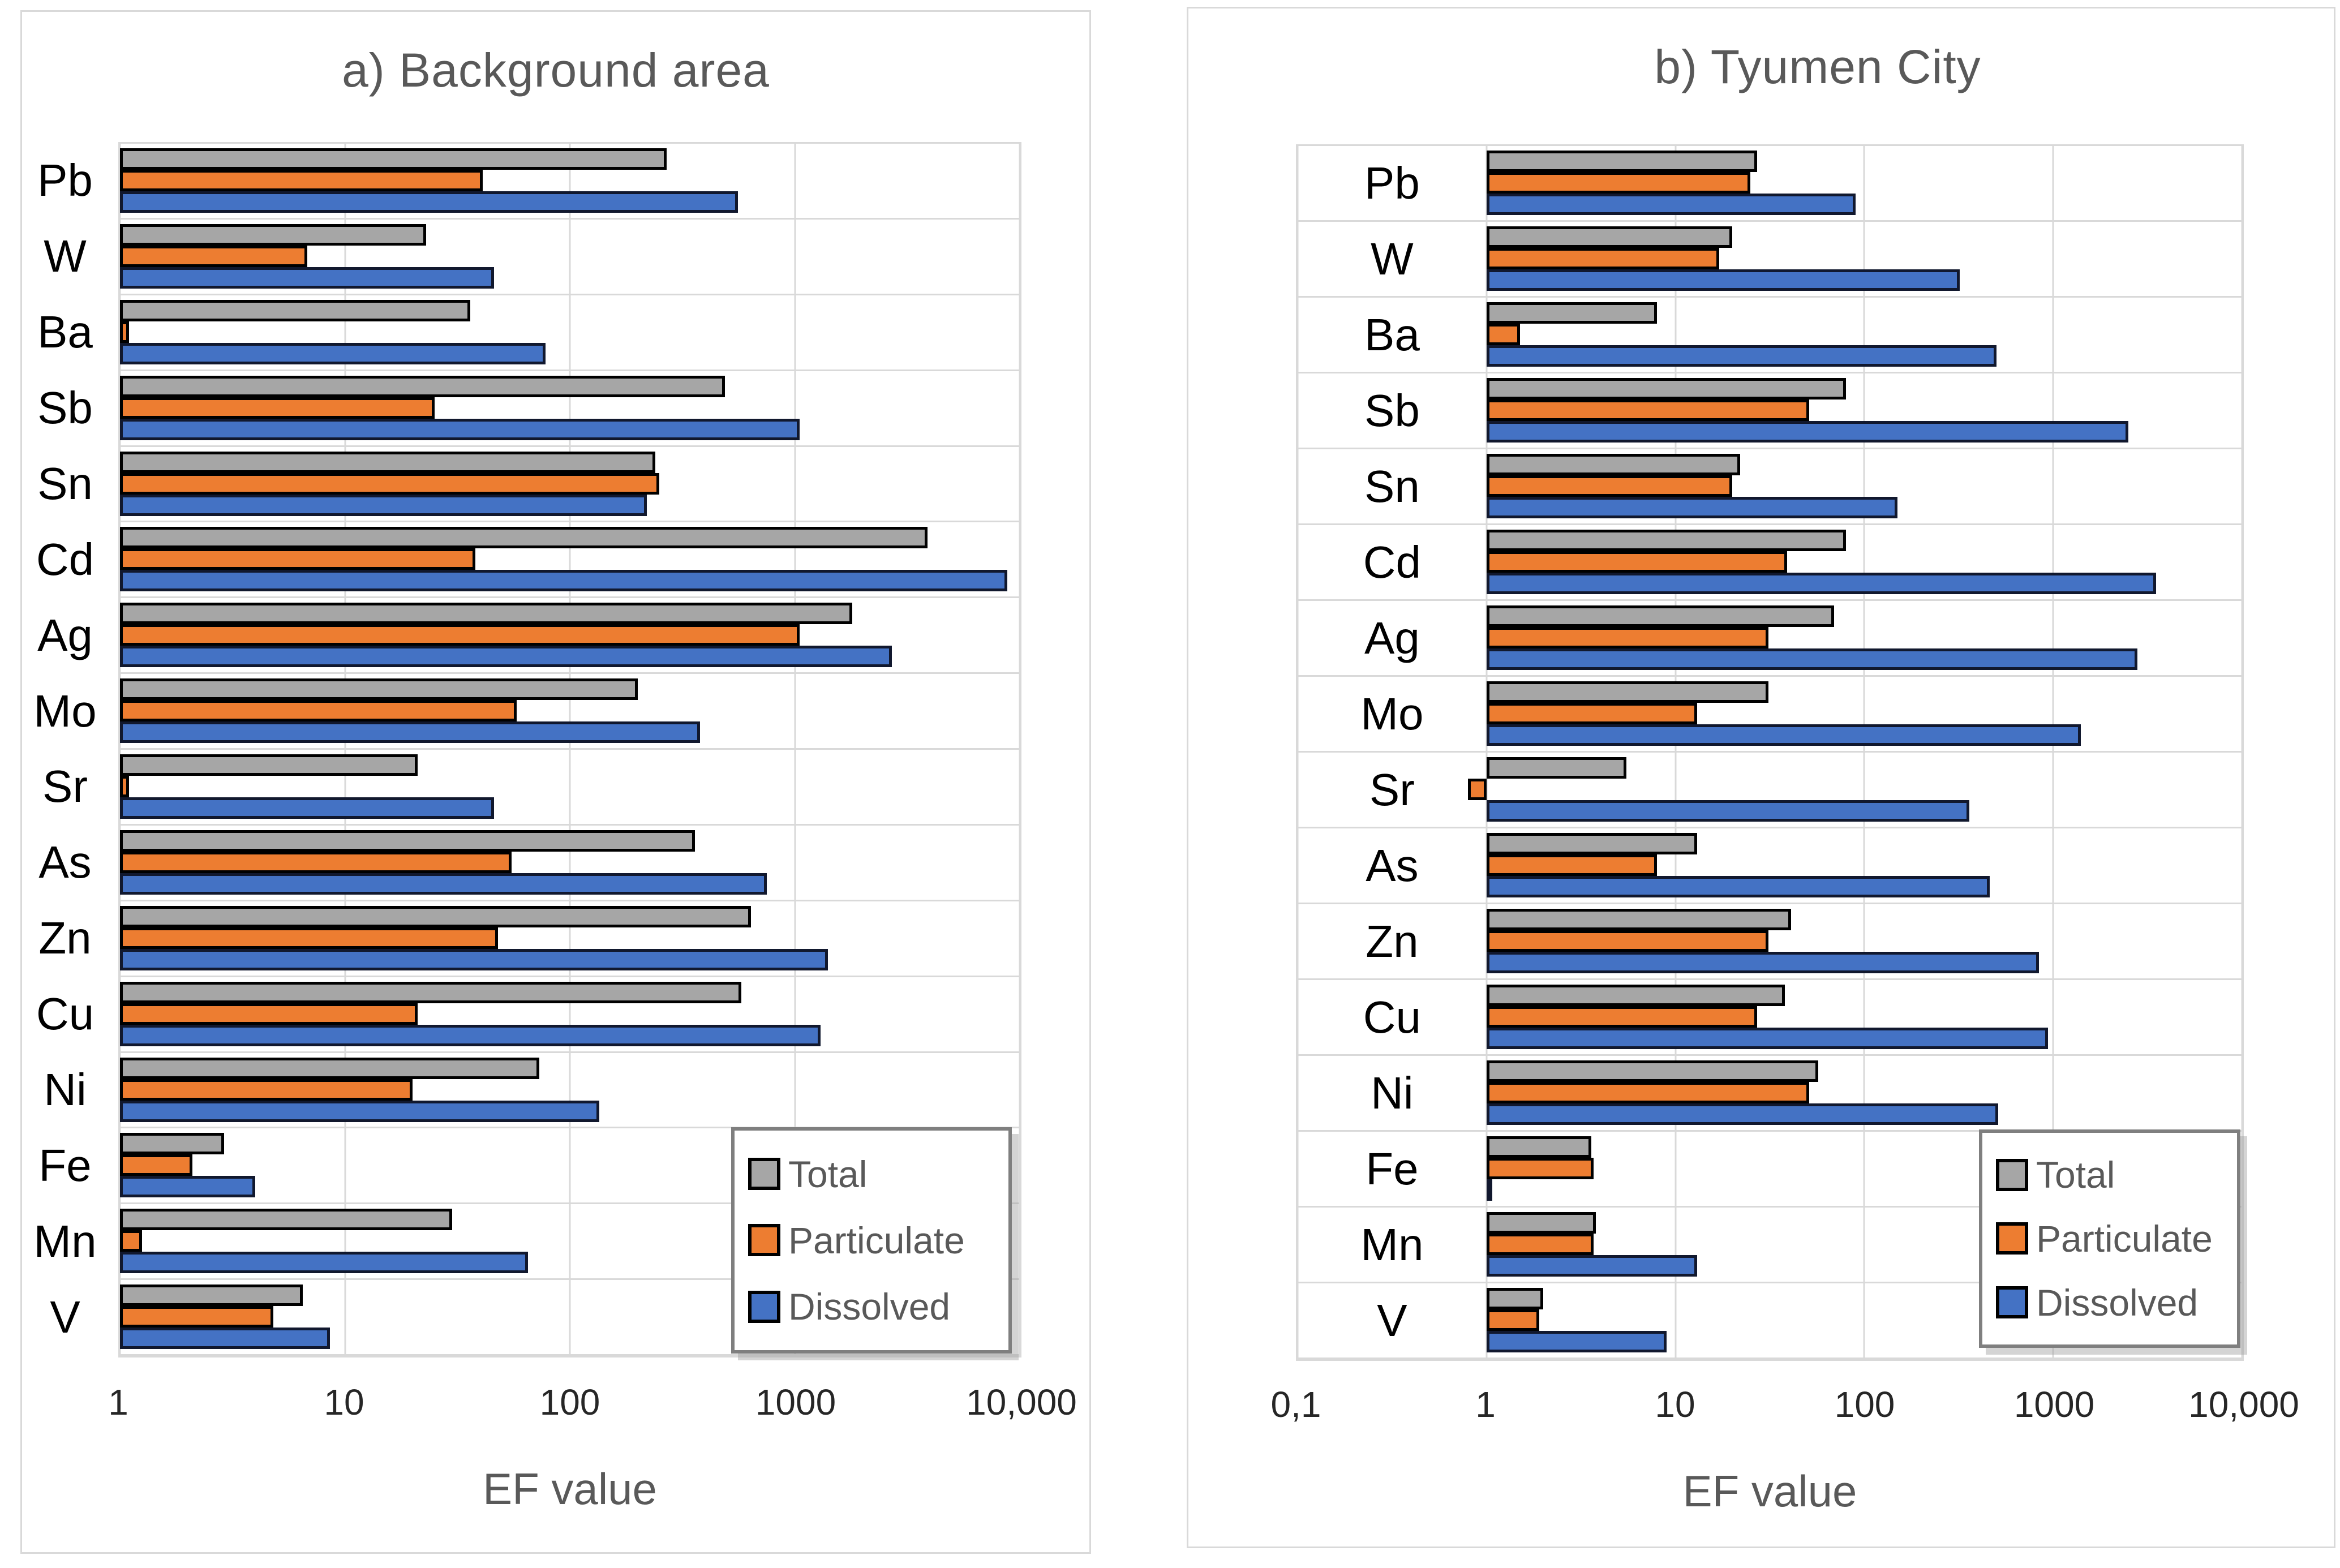  Describe the element at coordinates (1817, 66) in the screenshot. I see `chart-title: b) Tyumen City` at that location.